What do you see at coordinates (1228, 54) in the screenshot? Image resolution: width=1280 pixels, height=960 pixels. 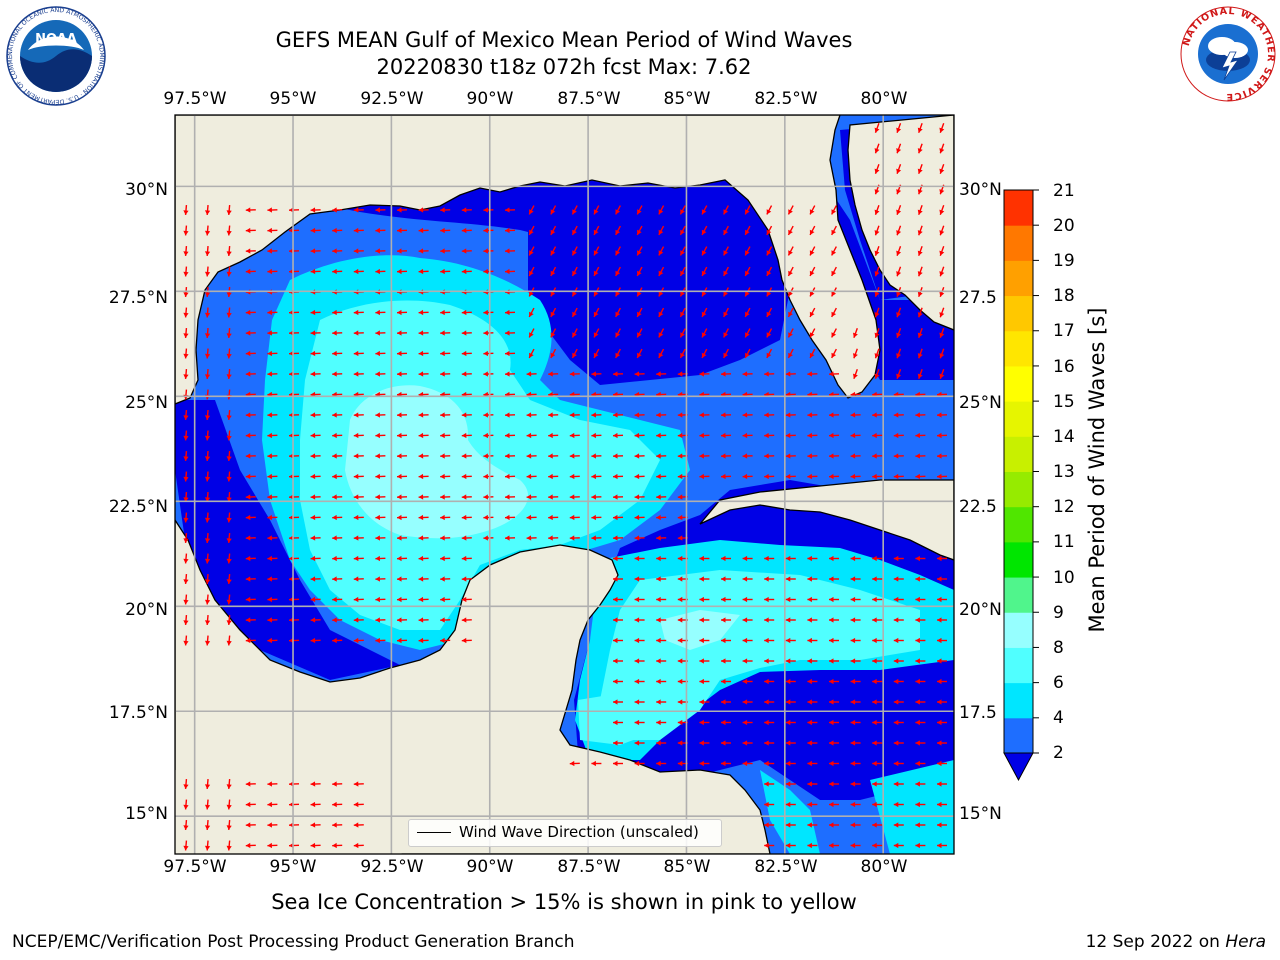 I see `nws-logo: NATIONAL WEATHER SERVICE` at bounding box center [1228, 54].